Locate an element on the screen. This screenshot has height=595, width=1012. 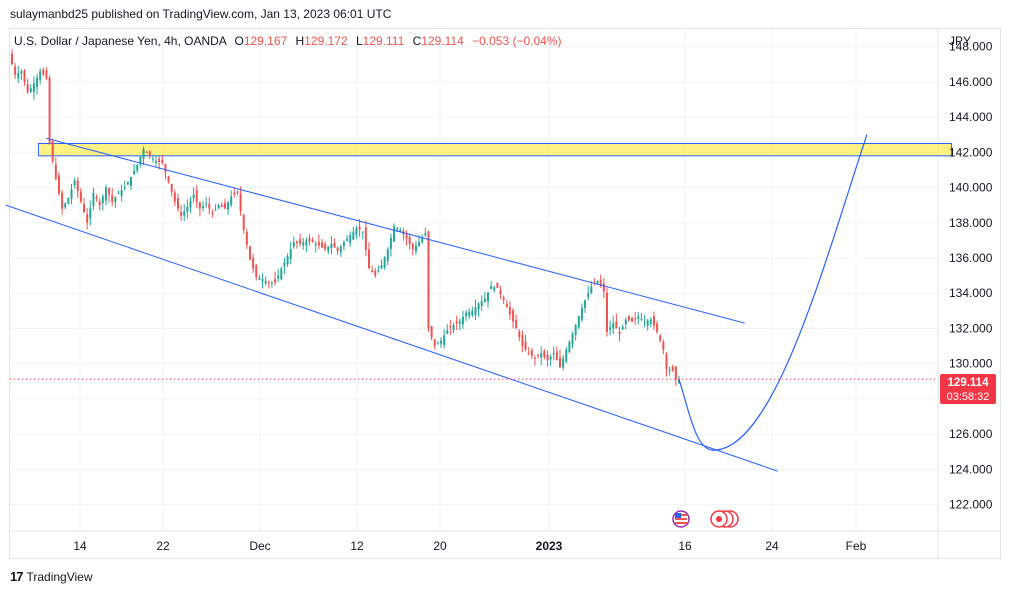
time-tick-label: Feb is located at coordinates (856, 546).